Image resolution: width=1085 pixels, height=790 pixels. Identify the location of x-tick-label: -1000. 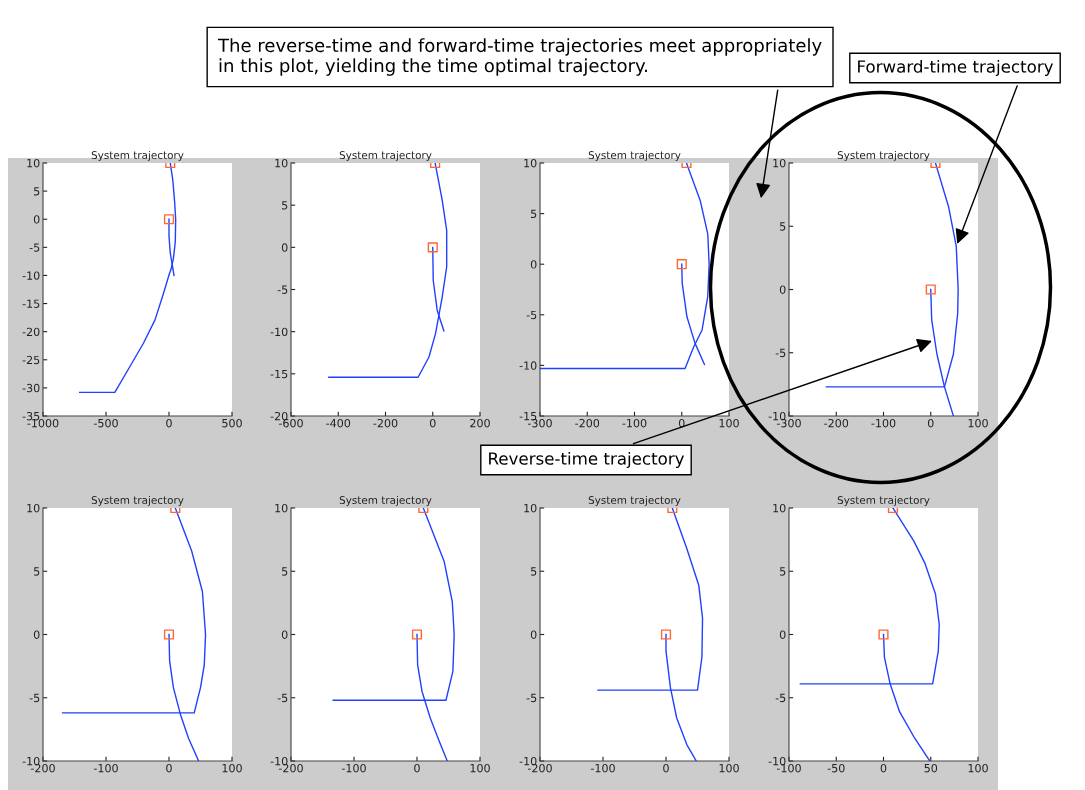
(43, 423).